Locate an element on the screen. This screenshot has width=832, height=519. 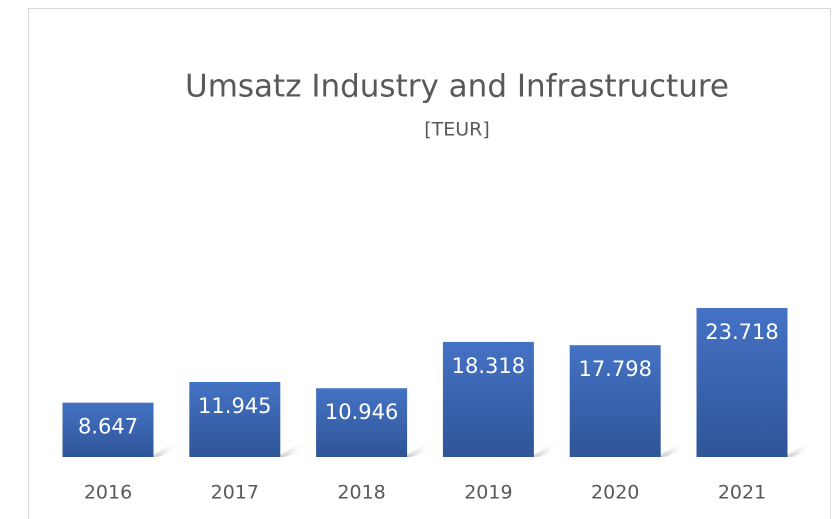
chart-subtitle: [TEUR] is located at coordinates (457, 130).